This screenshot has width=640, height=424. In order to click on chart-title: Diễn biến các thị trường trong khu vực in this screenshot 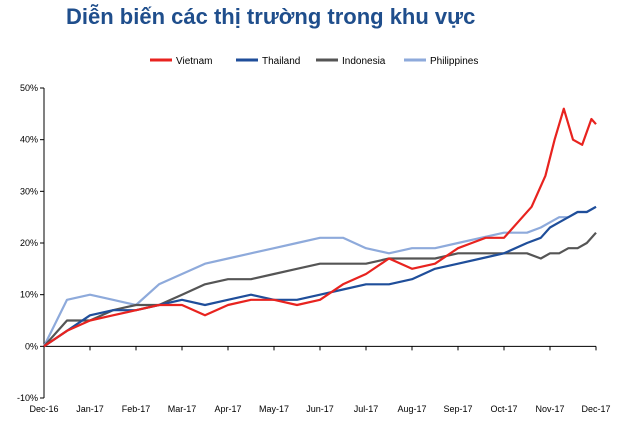, I will do `click(271, 16)`.